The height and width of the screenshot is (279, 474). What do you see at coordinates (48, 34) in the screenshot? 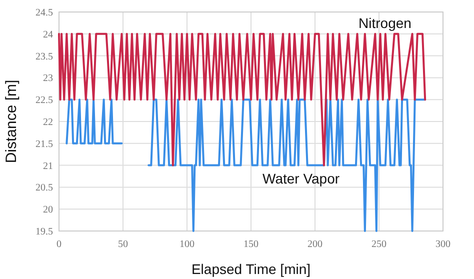
I see `y-tick-label: 24` at bounding box center [48, 34].